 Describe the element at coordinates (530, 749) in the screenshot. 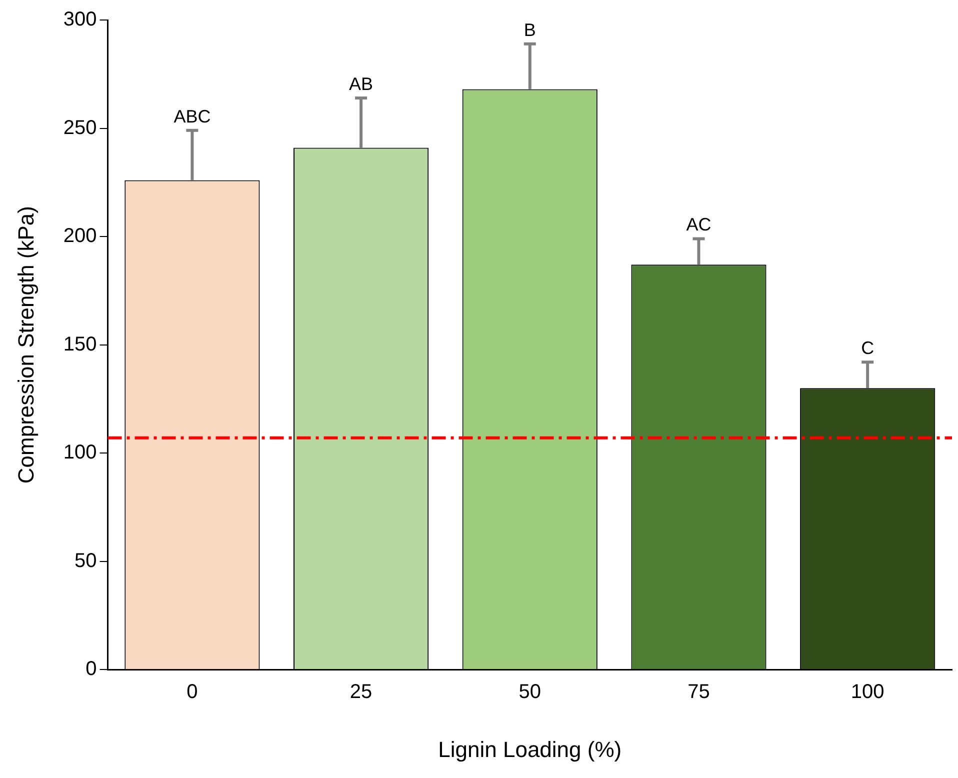

I see `x-axis-title: Lignin Loading (%)` at that location.